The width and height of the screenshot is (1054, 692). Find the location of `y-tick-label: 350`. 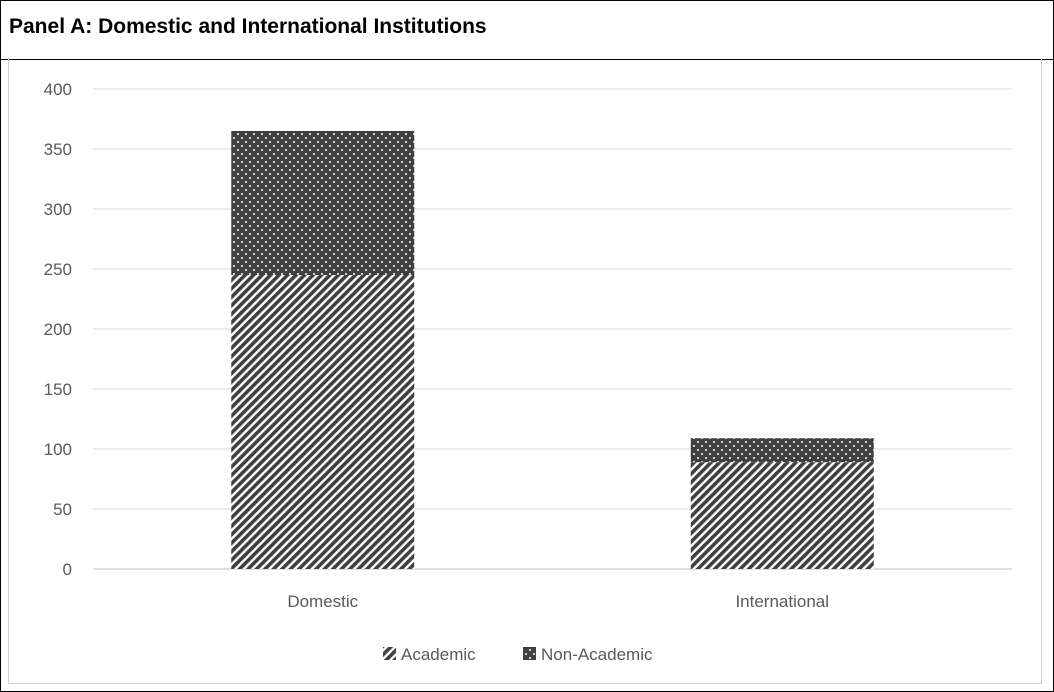

y-tick-label: 350 is located at coordinates (58, 149).